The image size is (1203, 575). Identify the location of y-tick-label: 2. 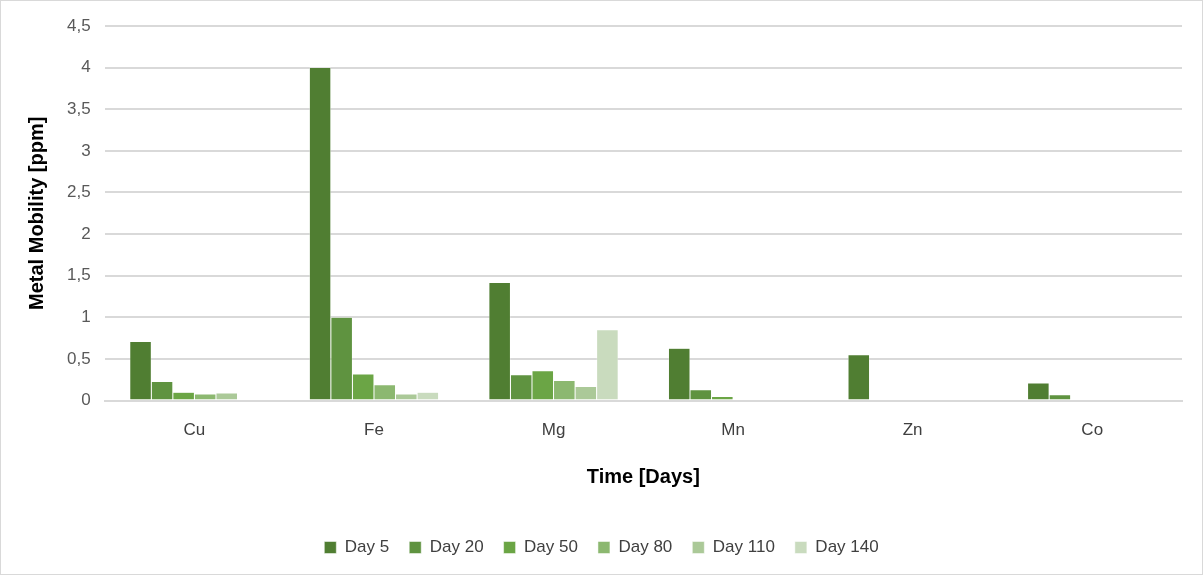
(86, 233).